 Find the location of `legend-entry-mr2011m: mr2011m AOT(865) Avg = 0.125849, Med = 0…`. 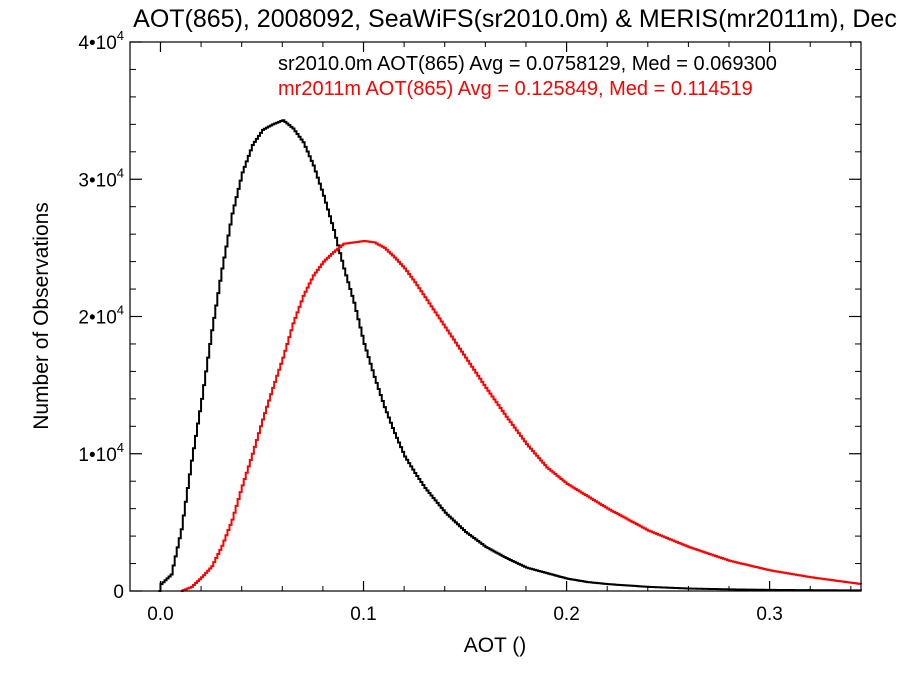

legend-entry-mr2011m: mr2011m AOT(865) Avg = 0.125849, Med = 0… is located at coordinates (515, 89).